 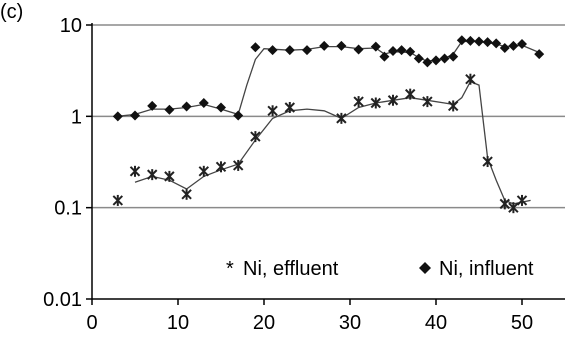 I want to click on y-tick-label: 1, so click(x=76, y=117).